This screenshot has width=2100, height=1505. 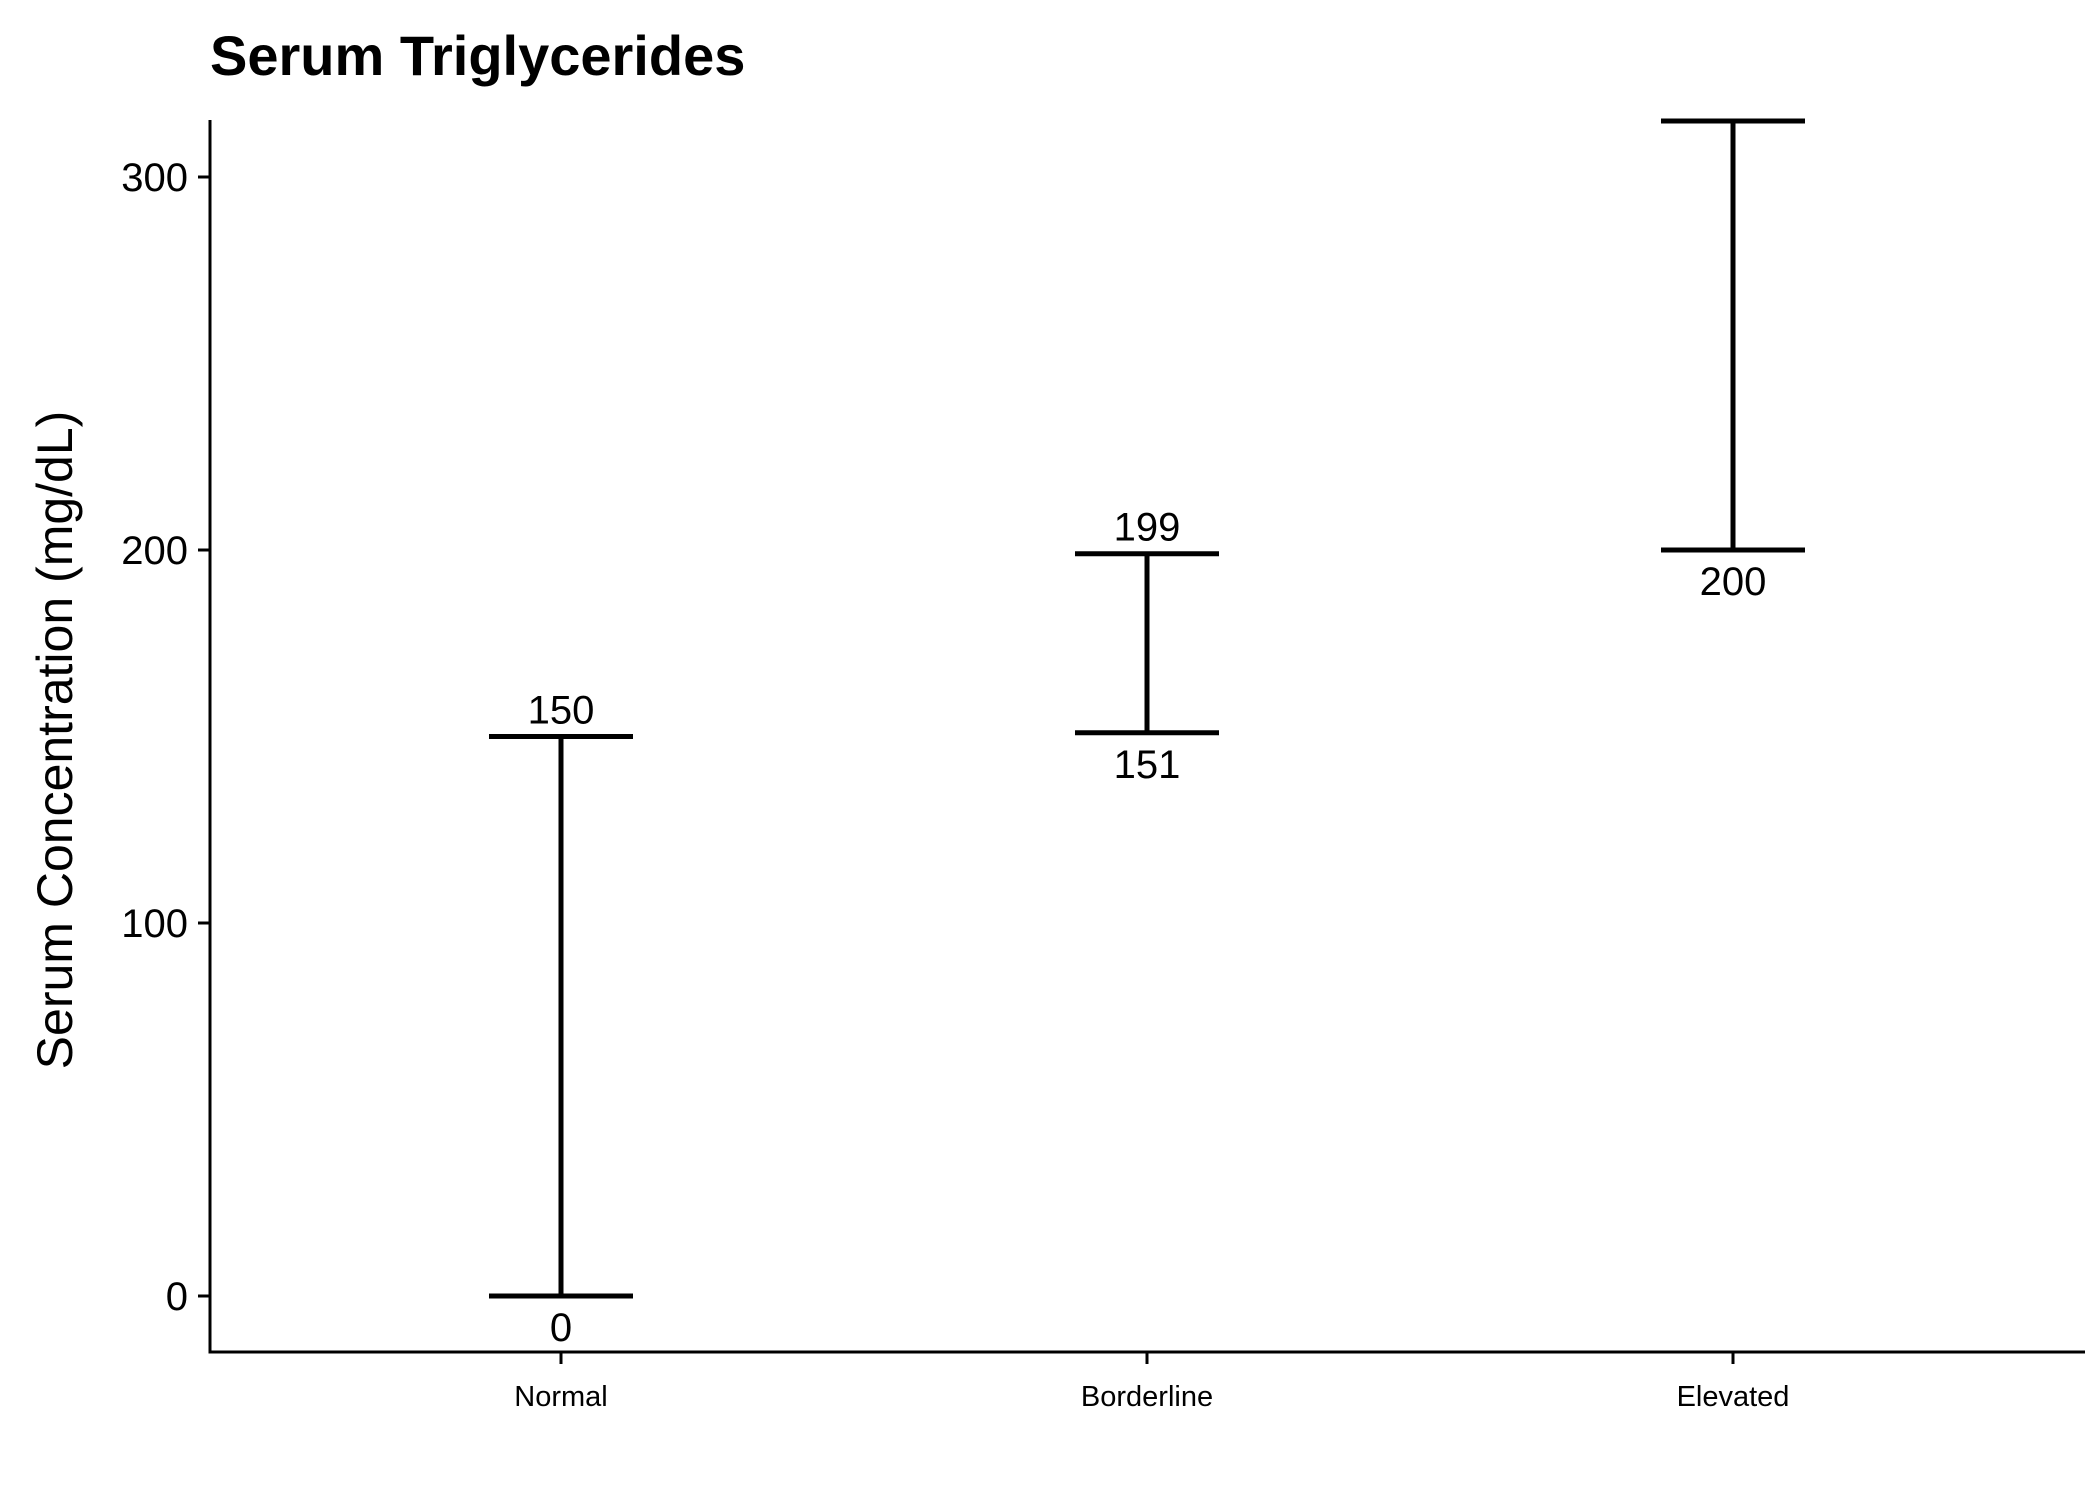 I want to click on x-ticks: Normal Borderline Elevated, so click(x=1151, y=1382).